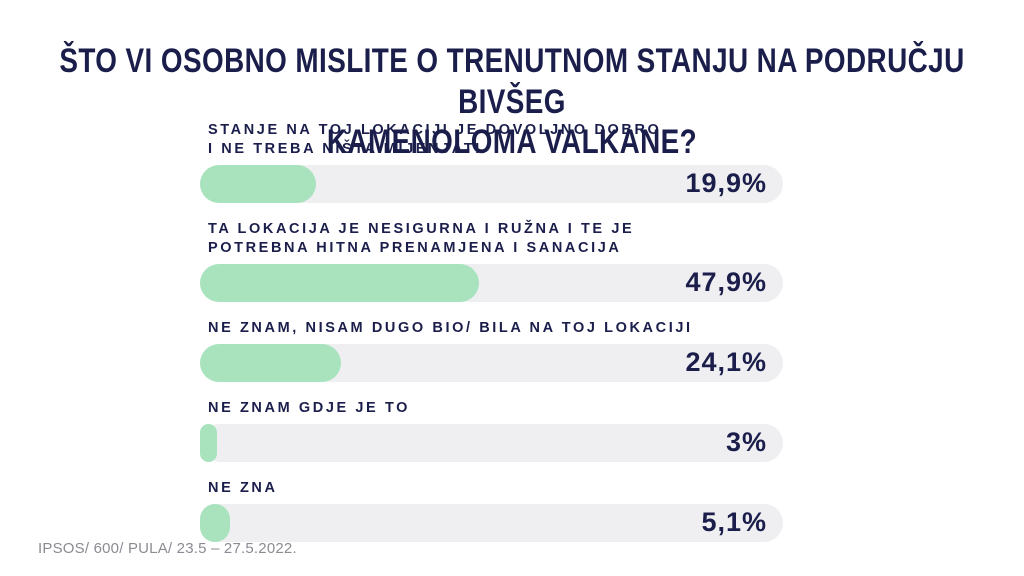 Image resolution: width=1024 pixels, height=576 pixels. Describe the element at coordinates (491, 363) in the screenshot. I see `bar-track: 24,1%` at that location.